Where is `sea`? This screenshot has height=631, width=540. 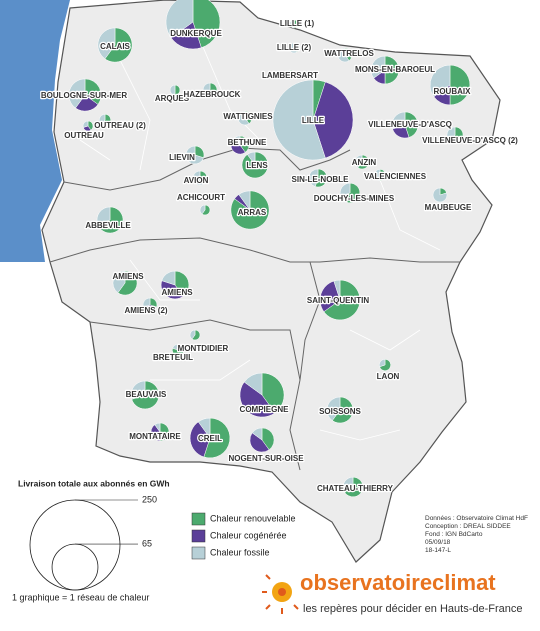 sea is located at coordinates (35, 131).